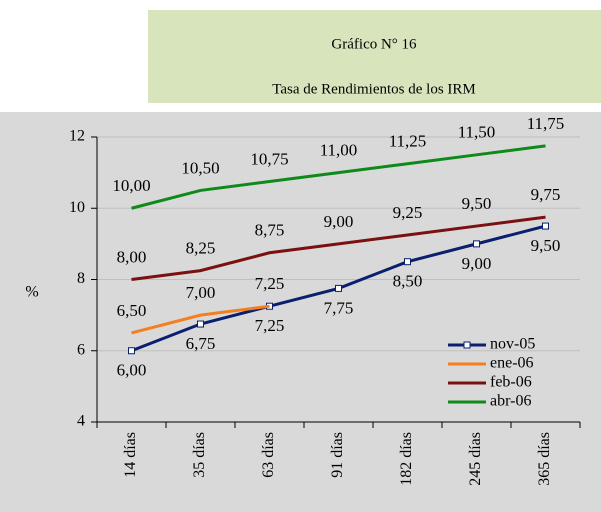 The image size is (601, 512). I want to click on data-label: 6,50, so click(132, 310).